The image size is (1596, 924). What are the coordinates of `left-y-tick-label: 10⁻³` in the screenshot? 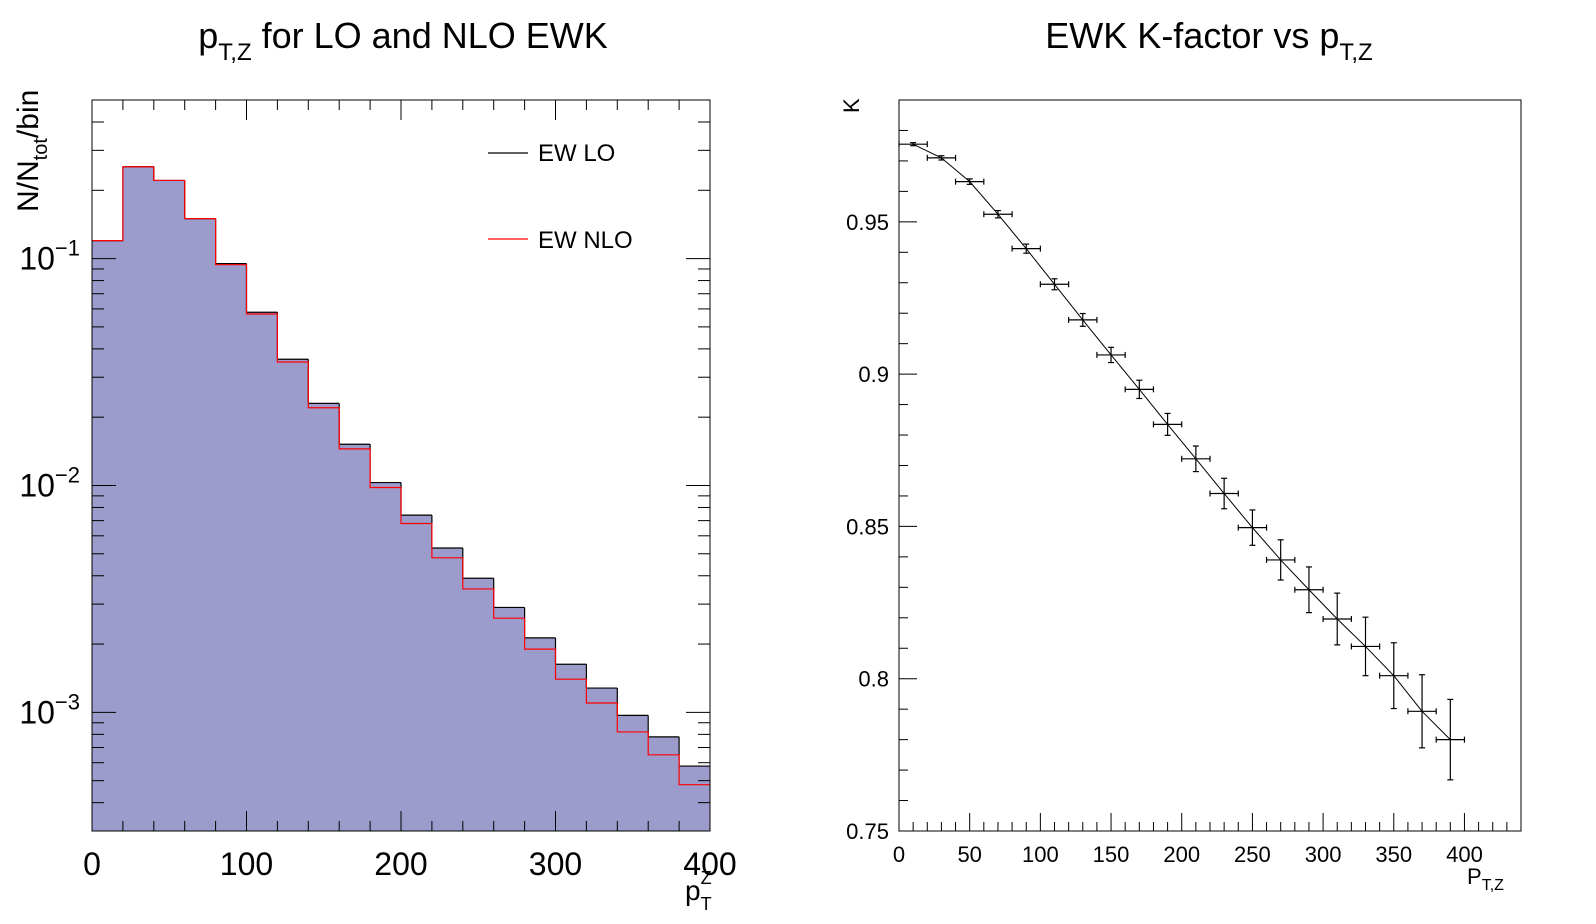 It's located at (49, 709).